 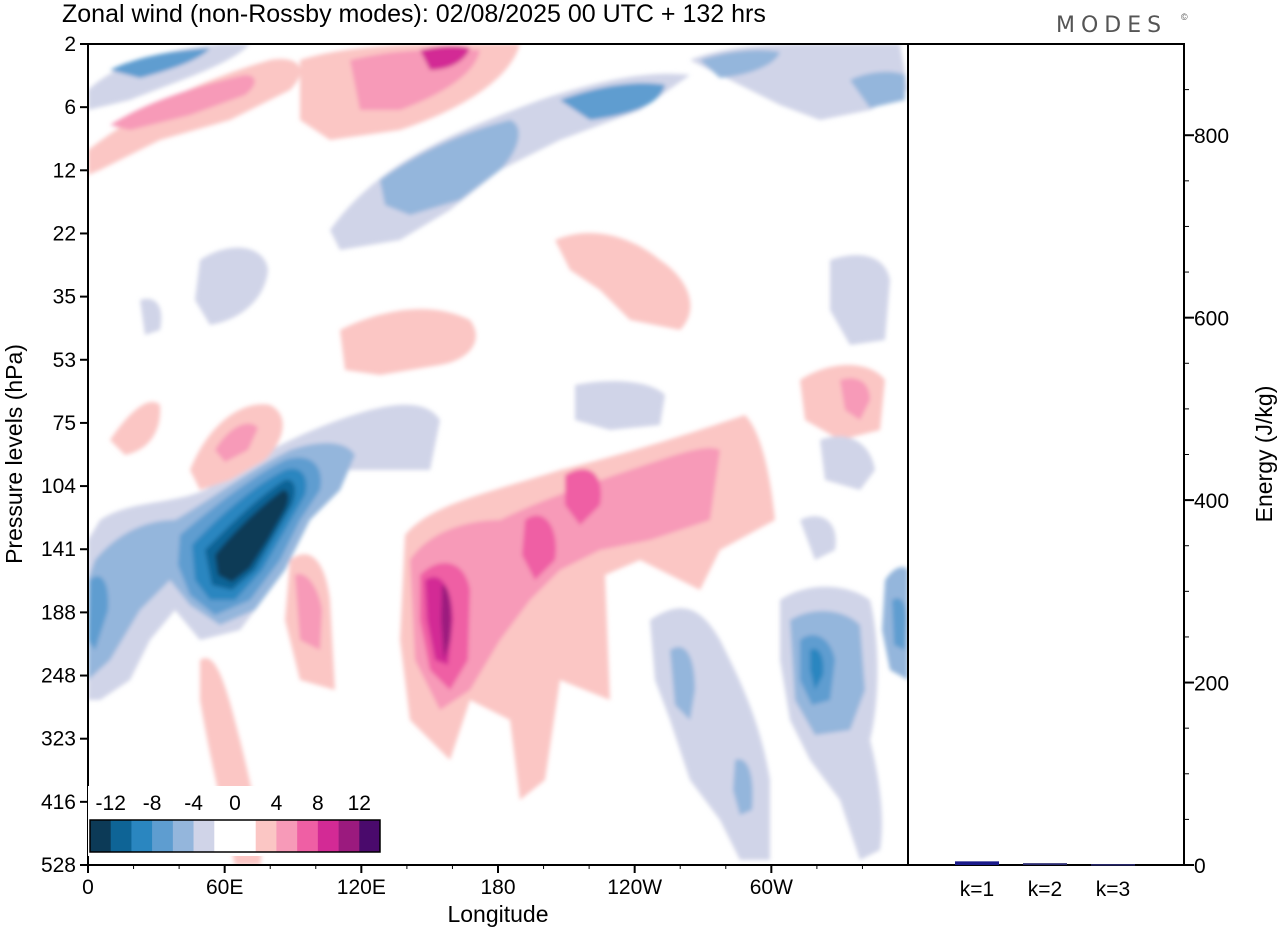 I want to click on x-tick-label: 120E, so click(x=361, y=887).